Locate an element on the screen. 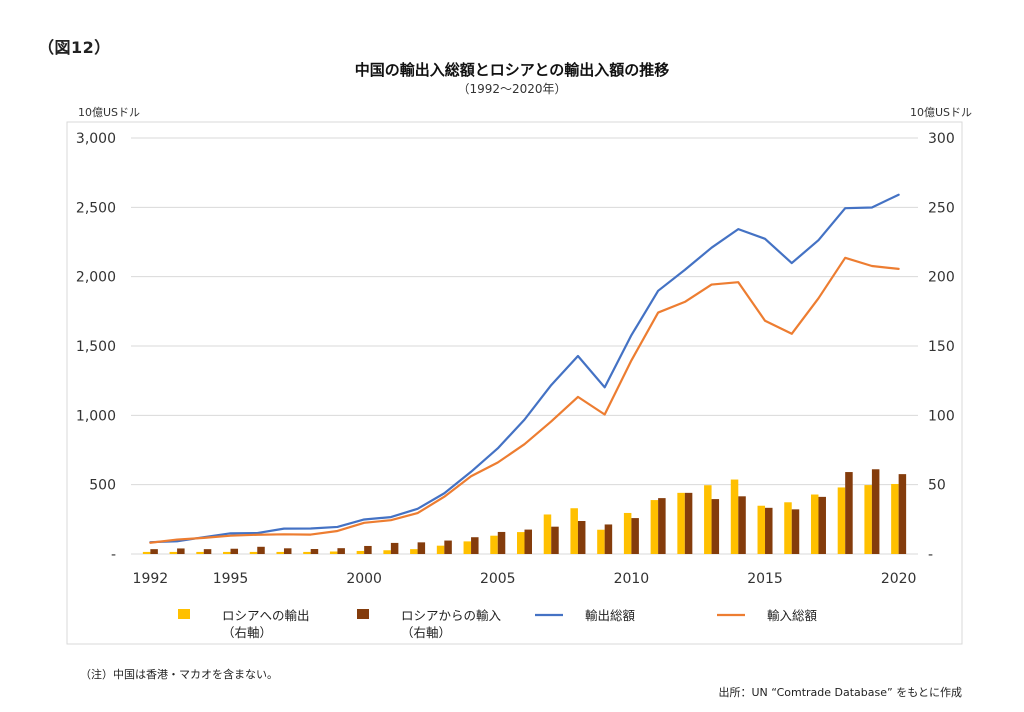  left-tick-3: 1,500 is located at coordinates (96, 347).